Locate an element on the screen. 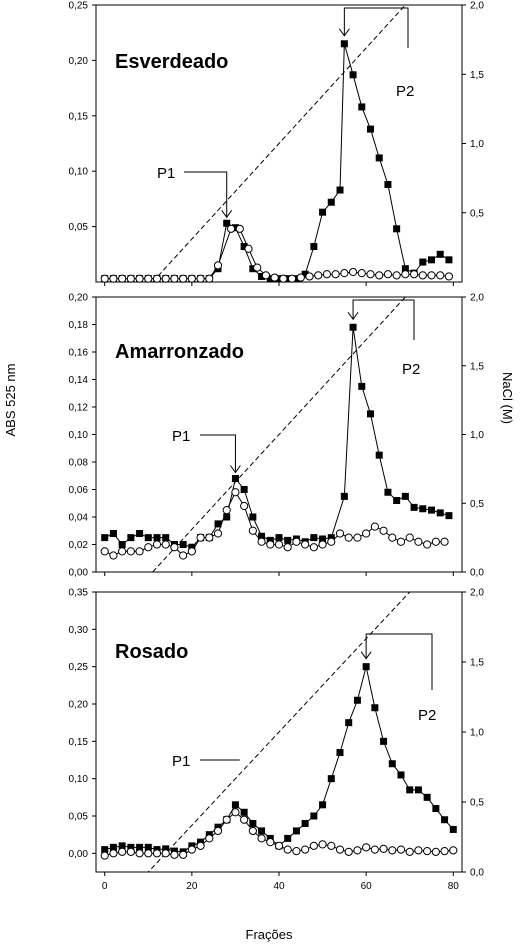  left-axis-tick-label: 0,25 is located at coordinates (79, 667).